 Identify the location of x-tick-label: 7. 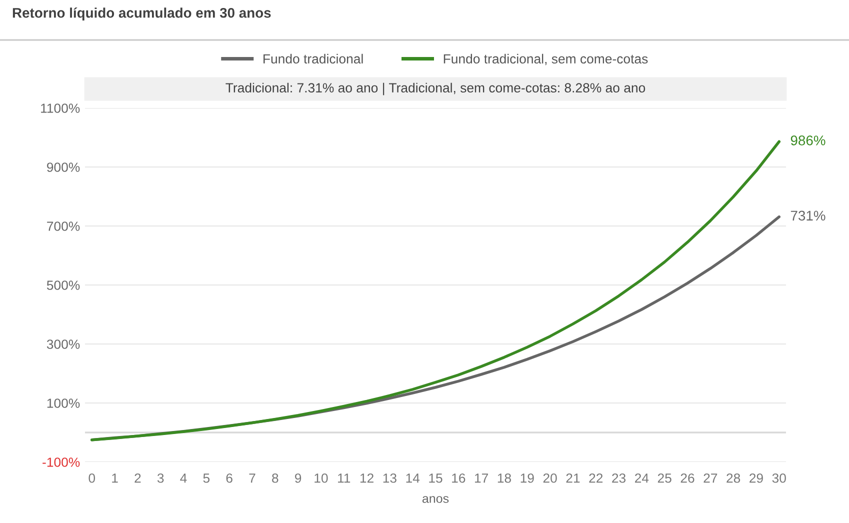
(252, 478).